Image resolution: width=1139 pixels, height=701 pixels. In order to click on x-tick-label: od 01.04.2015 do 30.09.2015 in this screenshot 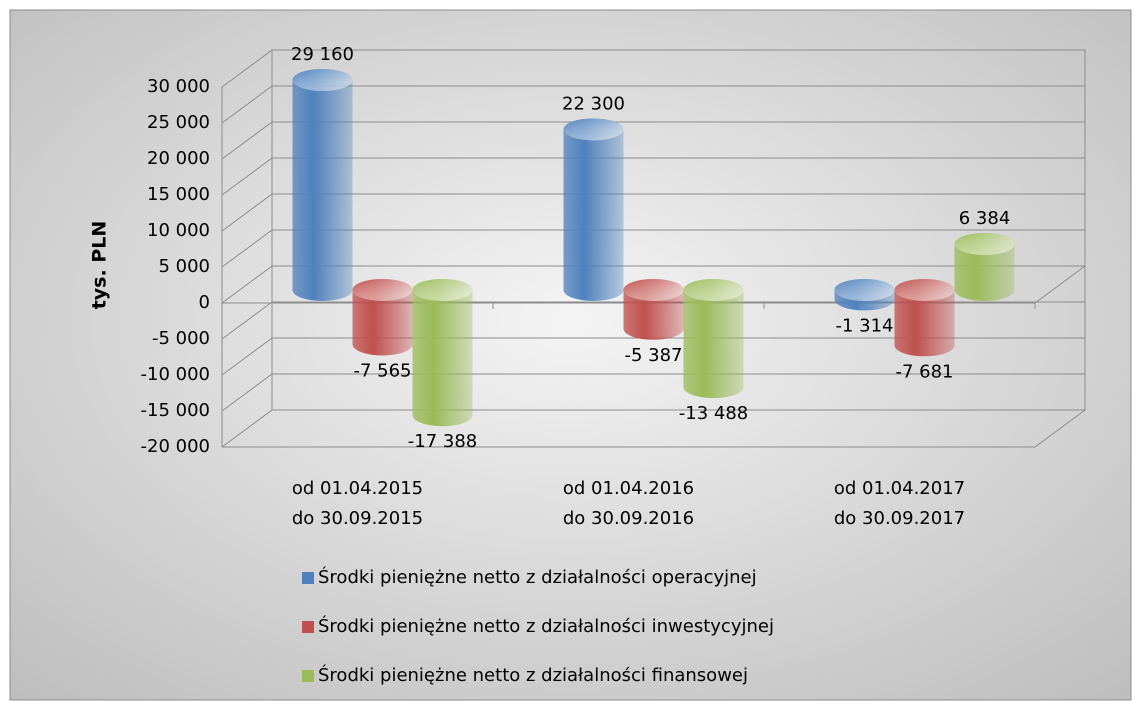, I will do `click(357, 503)`.